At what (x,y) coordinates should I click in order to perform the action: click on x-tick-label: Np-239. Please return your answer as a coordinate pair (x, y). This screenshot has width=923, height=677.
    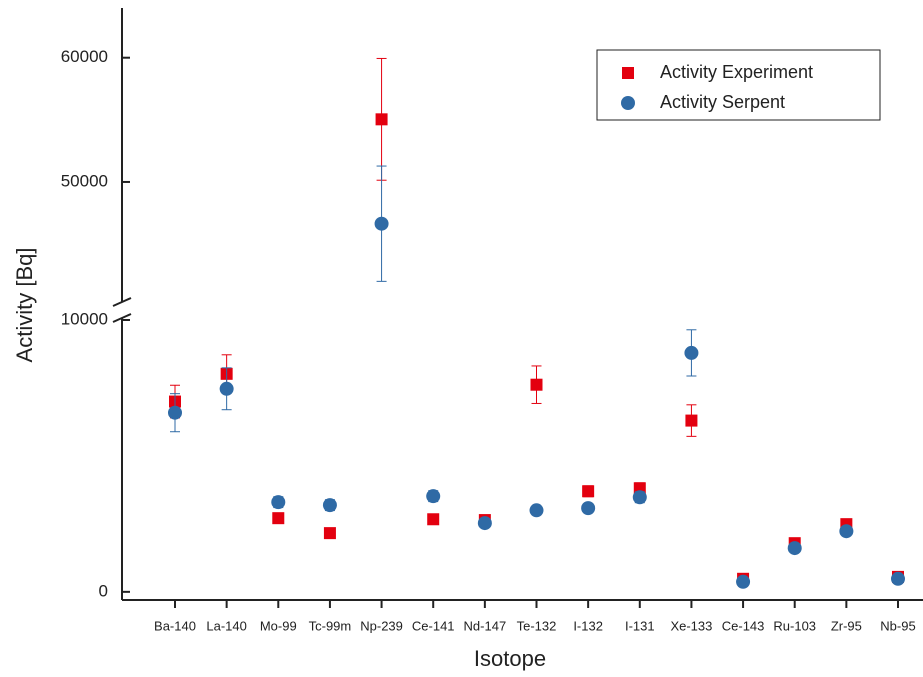
    Looking at the image, I should click on (381, 625).